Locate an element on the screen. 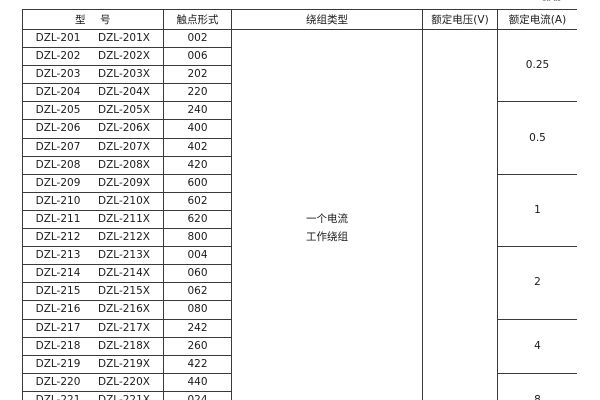 The height and width of the screenshot is (400, 600). model-code-variant: DZL-212X is located at coordinates (124, 237).